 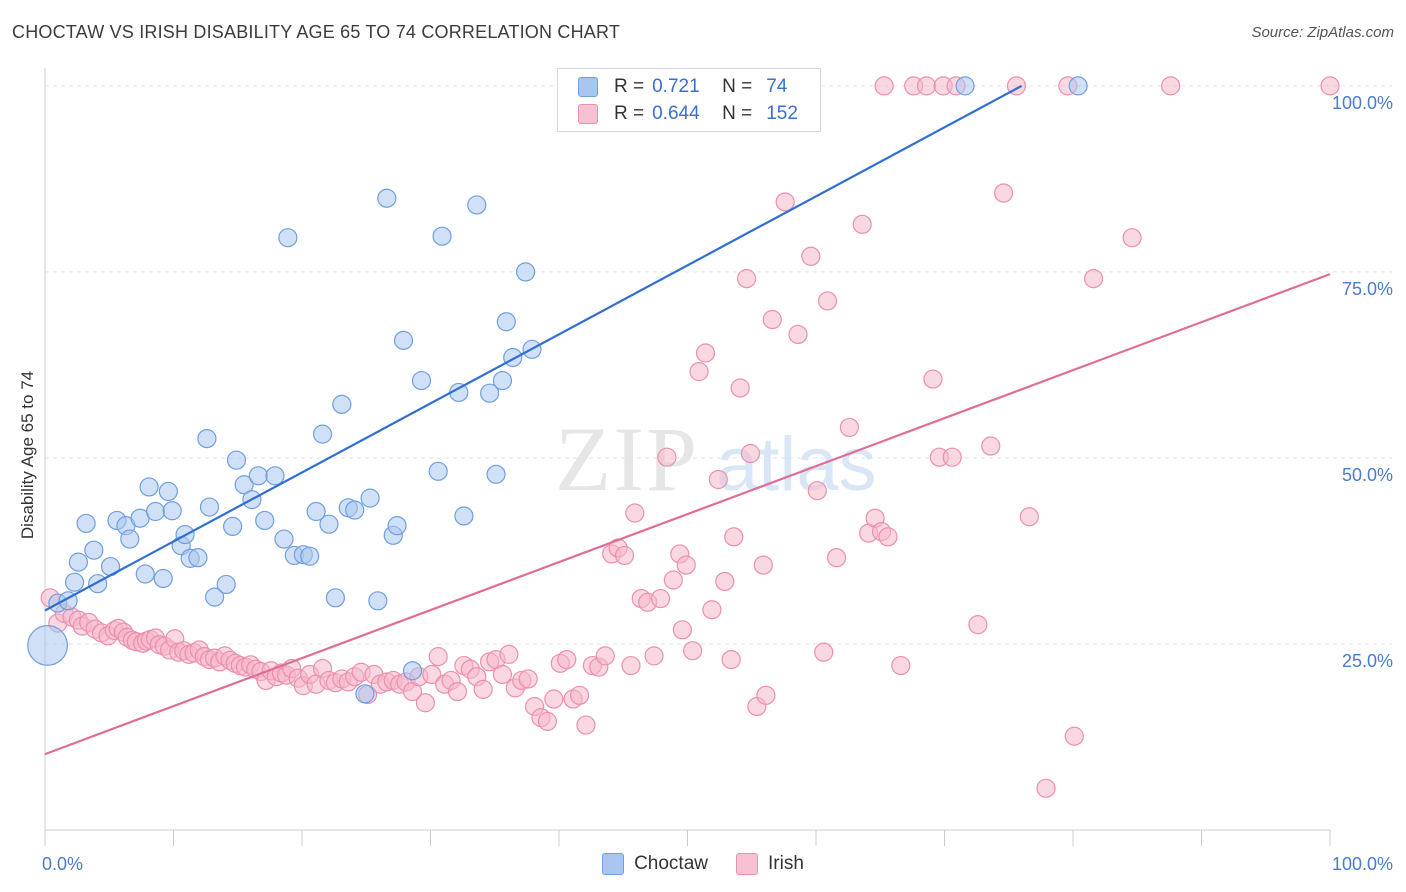 What do you see at coordinates (1367, 289) in the screenshot?
I see `y-tick-label: 75.0%` at bounding box center [1367, 289].